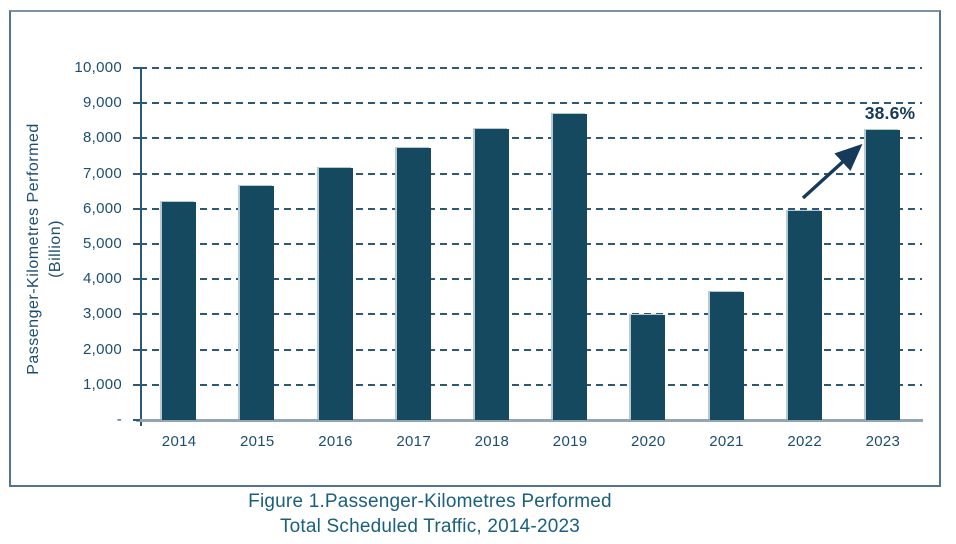 The image size is (956, 544). Describe the element at coordinates (430, 501) in the screenshot. I see `figure-caption-line1: Figure 1.Passenger-Kilometres Performed` at that location.